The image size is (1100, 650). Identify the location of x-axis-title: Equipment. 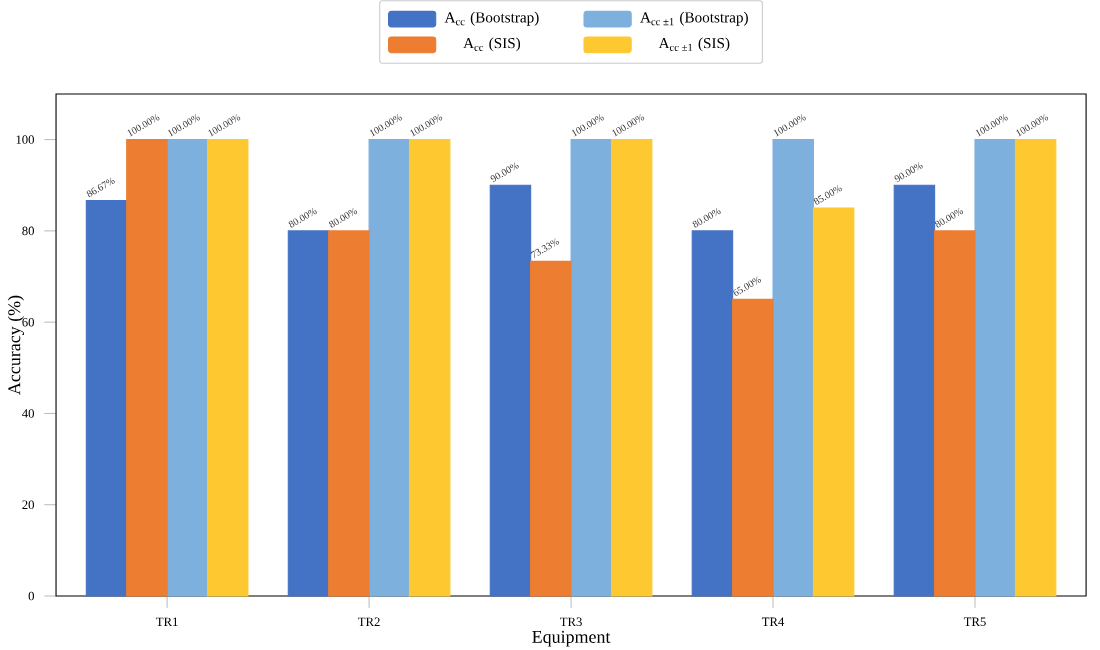
(571, 638).